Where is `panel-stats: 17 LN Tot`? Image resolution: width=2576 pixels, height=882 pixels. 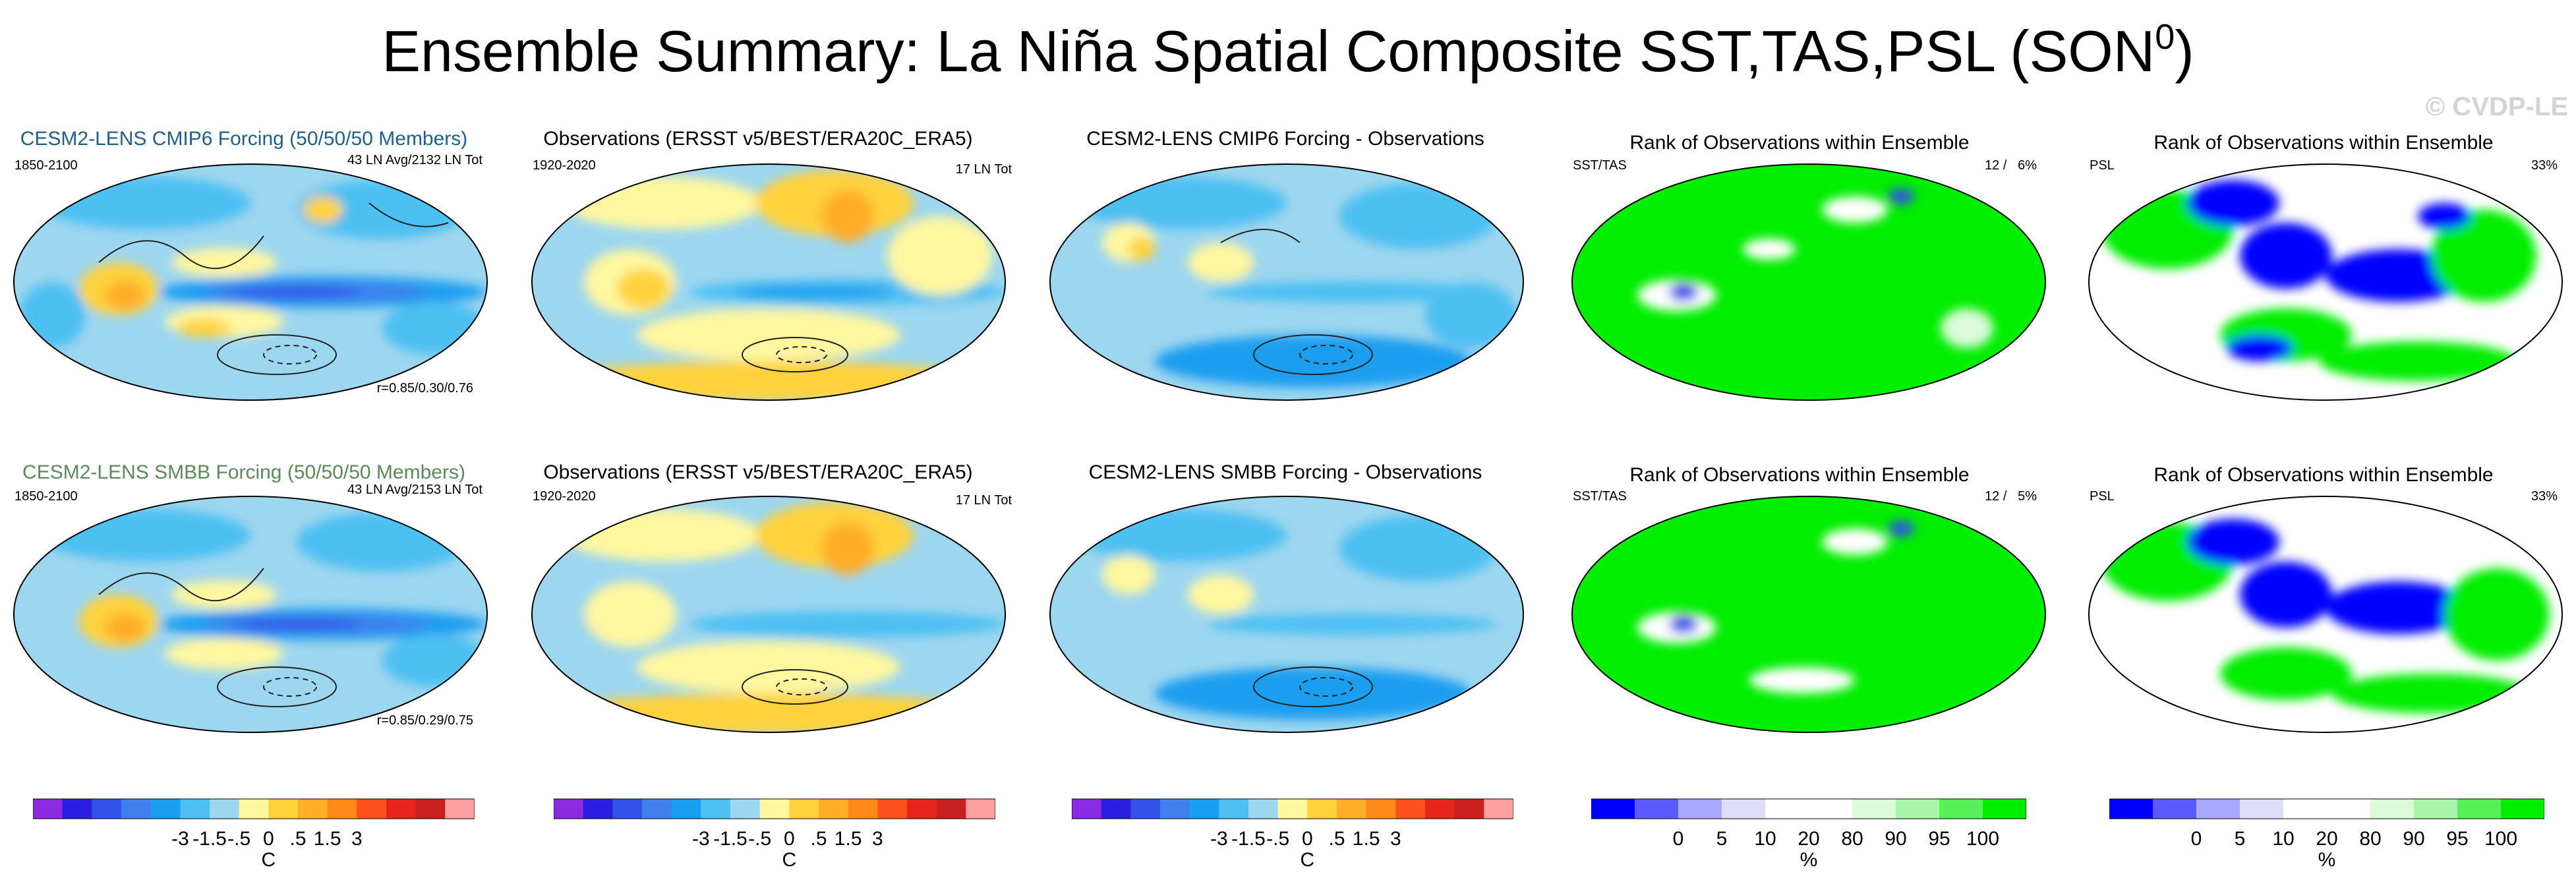
panel-stats: 17 LN Tot is located at coordinates (984, 500).